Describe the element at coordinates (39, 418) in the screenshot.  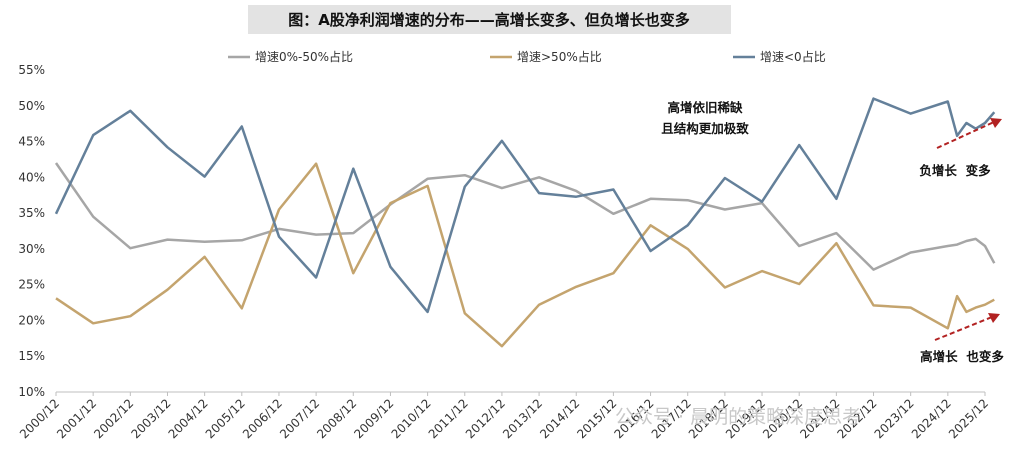
I see `x-tick-label: 2000/12` at that location.